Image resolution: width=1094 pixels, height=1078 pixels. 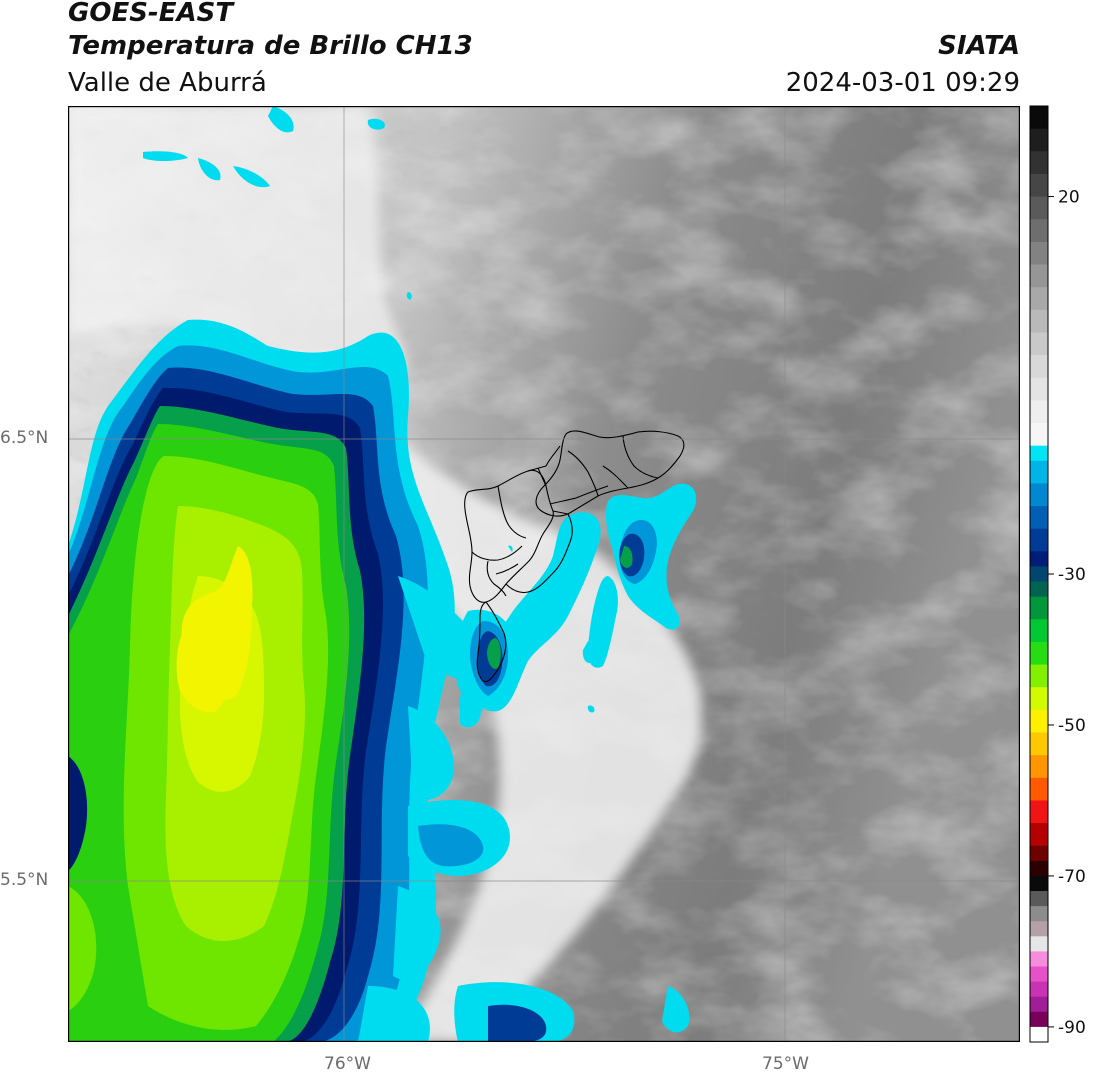 I want to click on region-subtitle: Valle de Aburrá, so click(x=167, y=83).